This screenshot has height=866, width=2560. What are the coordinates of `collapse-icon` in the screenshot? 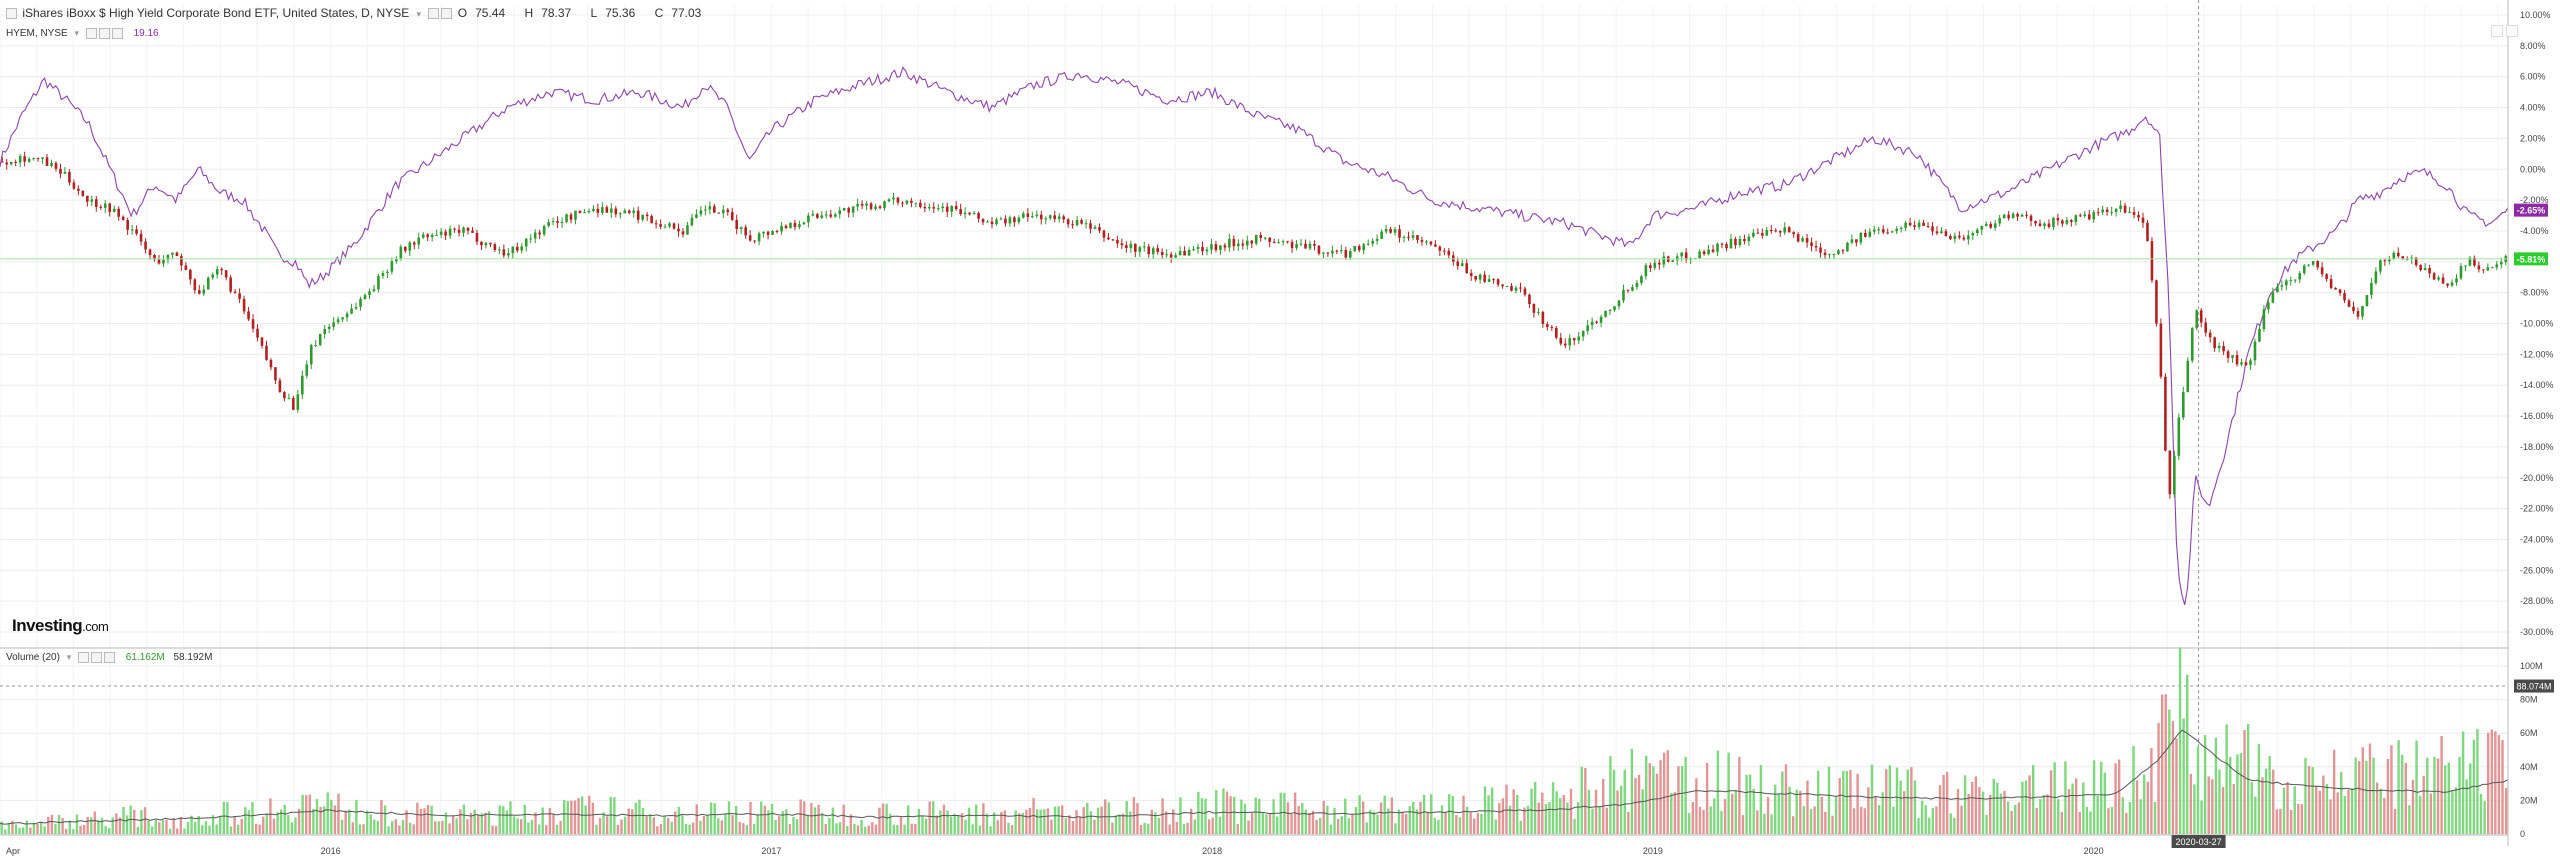 It's located at (11, 14).